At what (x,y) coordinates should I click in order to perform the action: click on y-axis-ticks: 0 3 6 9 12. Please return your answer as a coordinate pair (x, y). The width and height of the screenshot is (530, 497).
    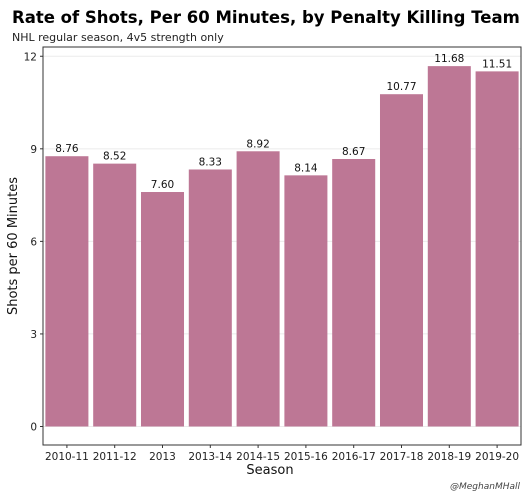
    Looking at the image, I should click on (33, 242).